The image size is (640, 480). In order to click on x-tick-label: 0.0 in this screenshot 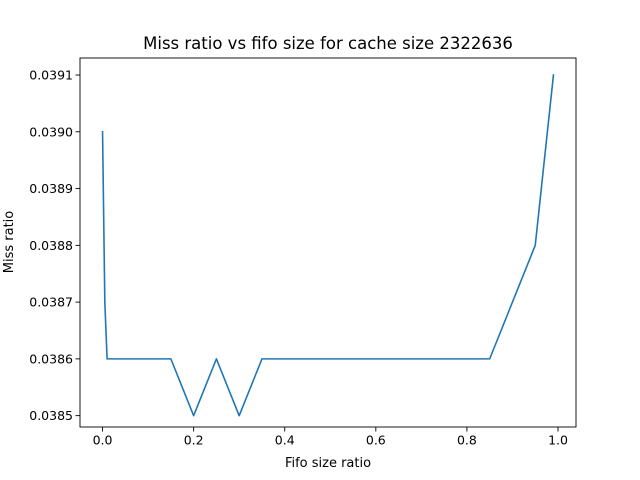, I will do `click(103, 440)`.